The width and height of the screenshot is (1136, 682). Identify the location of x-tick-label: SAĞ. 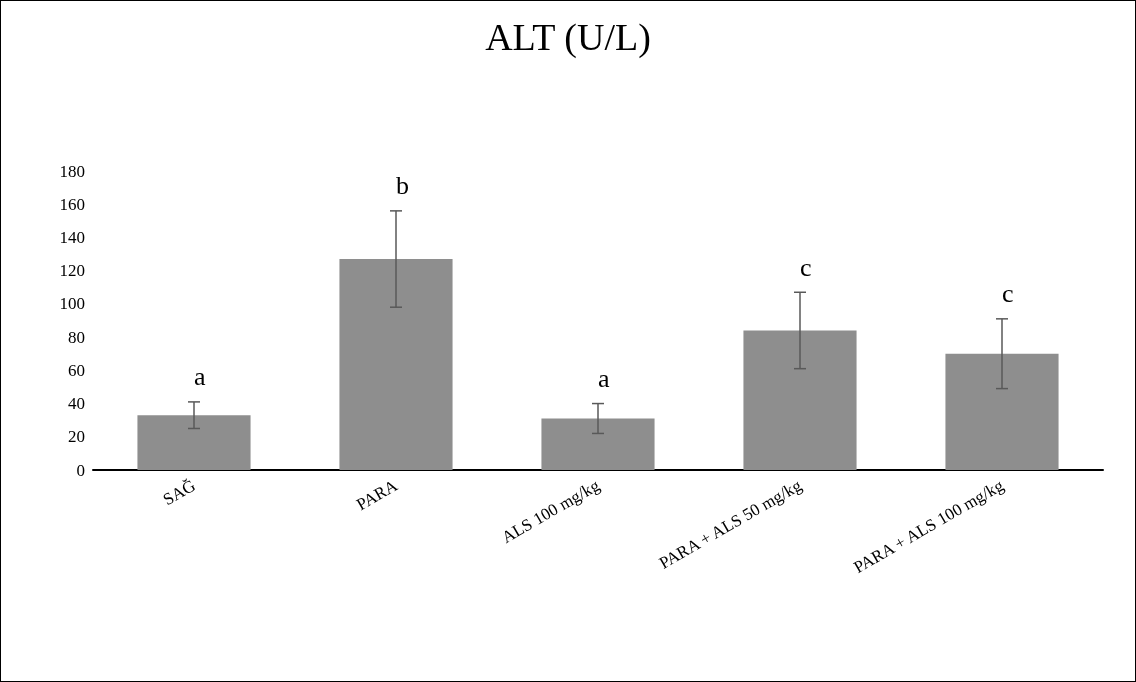
(179, 492).